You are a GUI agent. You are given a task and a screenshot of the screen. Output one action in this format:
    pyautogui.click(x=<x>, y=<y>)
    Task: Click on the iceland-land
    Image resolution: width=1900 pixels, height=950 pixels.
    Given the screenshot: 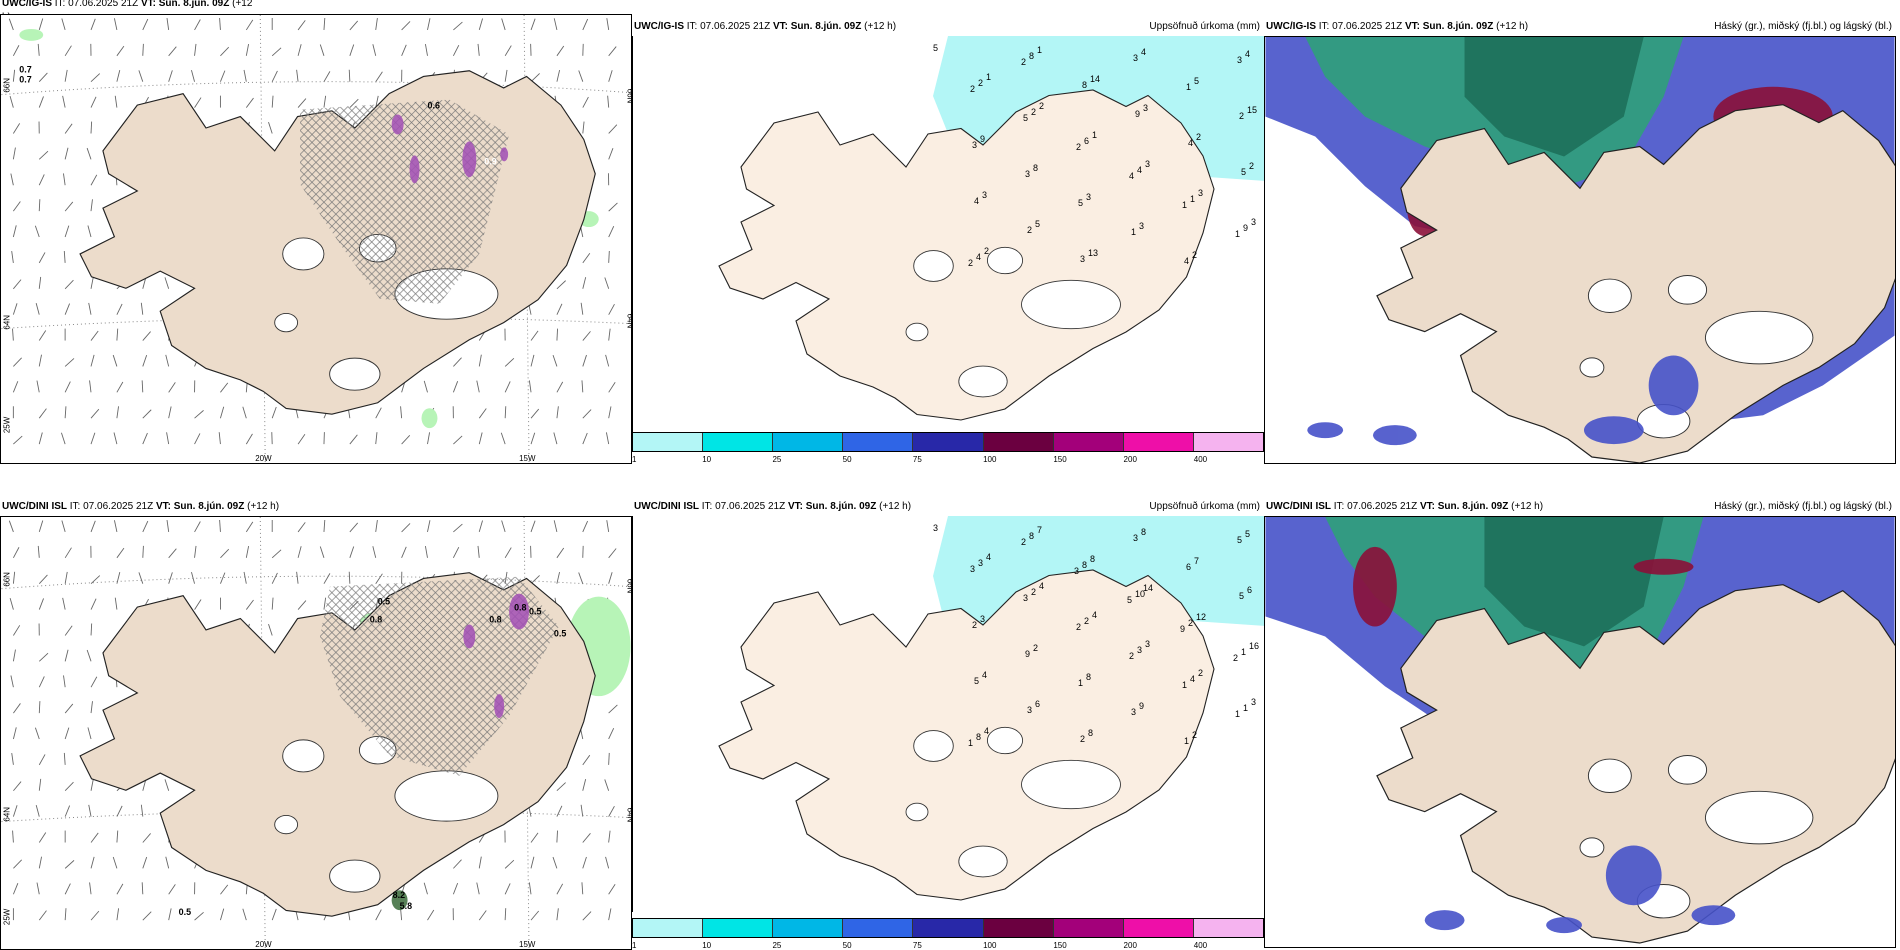 What is the action you would take?
    pyautogui.click(x=1635, y=764)
    